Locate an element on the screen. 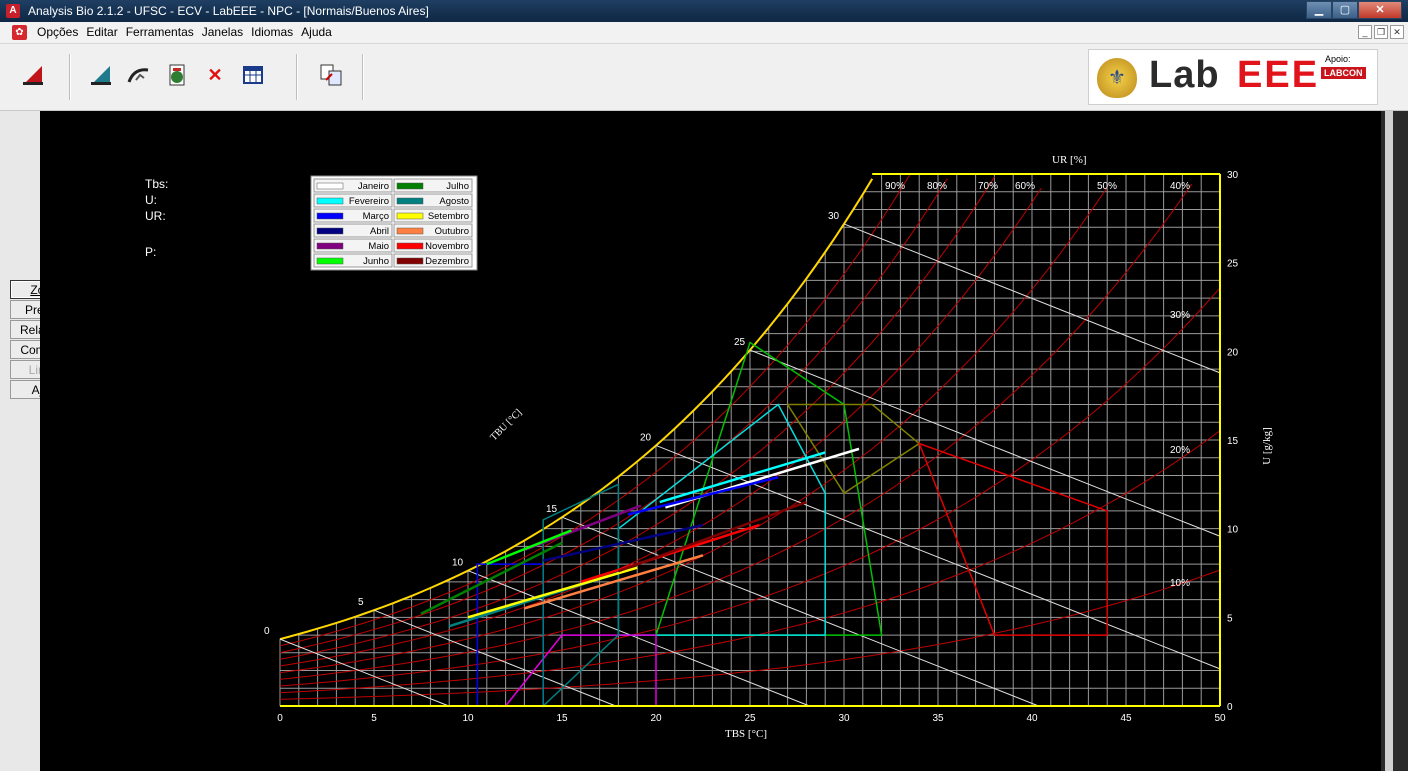 This screenshot has width=1408, height=776. menu-opcoes: Opções is located at coordinates (58, 32).